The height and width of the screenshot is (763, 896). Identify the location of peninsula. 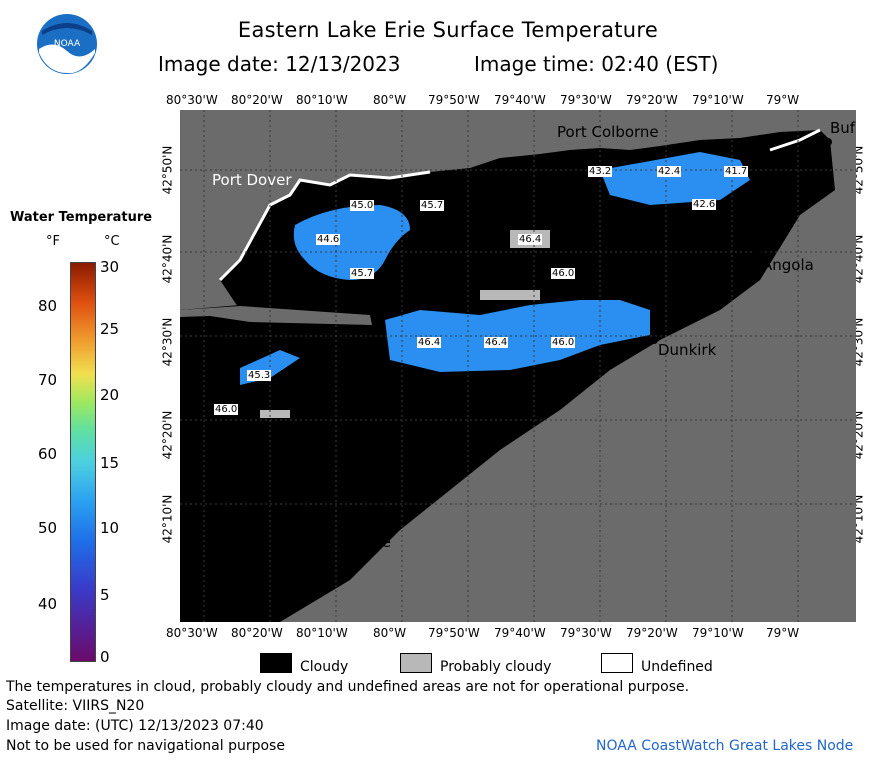
(276, 315).